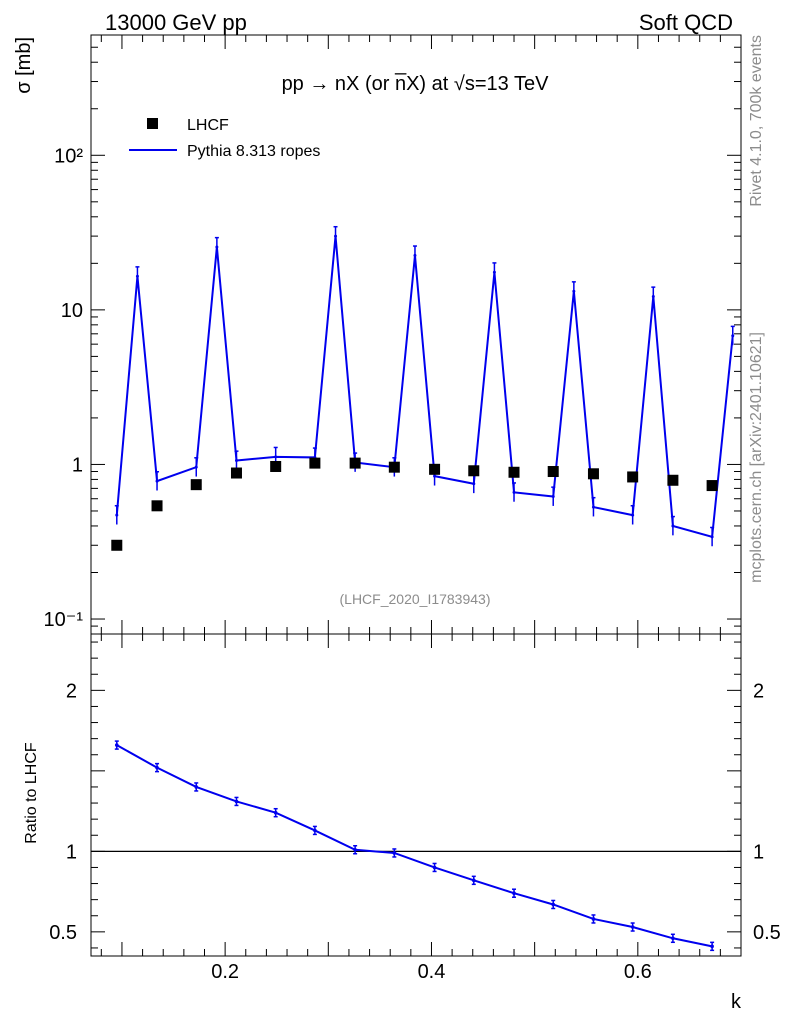  I want to click on main-y-tick-labels: 10⁻¹ 1 10 10², so click(64, 388).